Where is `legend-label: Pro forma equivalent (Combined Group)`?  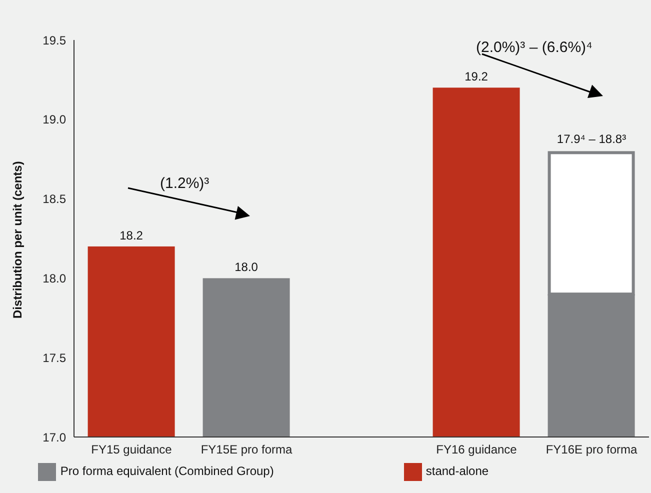
legend-label: Pro forma equivalent (Combined Group) is located at coordinates (167, 471).